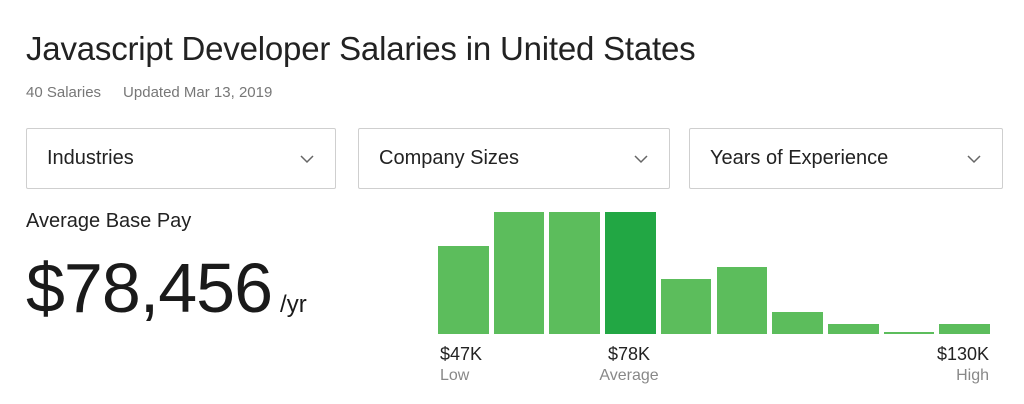  What do you see at coordinates (629, 375) in the screenshot?
I see `average-caption: Average` at bounding box center [629, 375].